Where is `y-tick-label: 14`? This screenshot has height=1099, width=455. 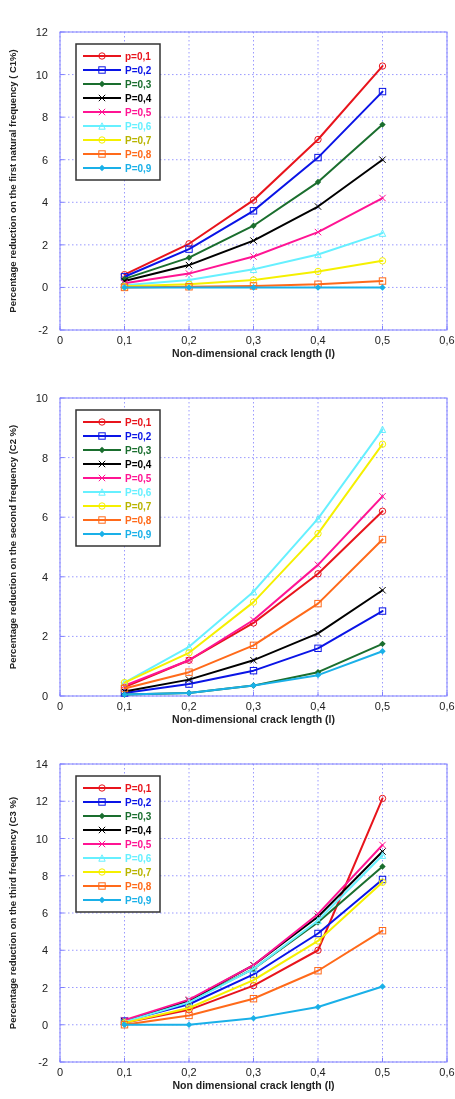 y-tick-label: 14 is located at coordinates (41, 764).